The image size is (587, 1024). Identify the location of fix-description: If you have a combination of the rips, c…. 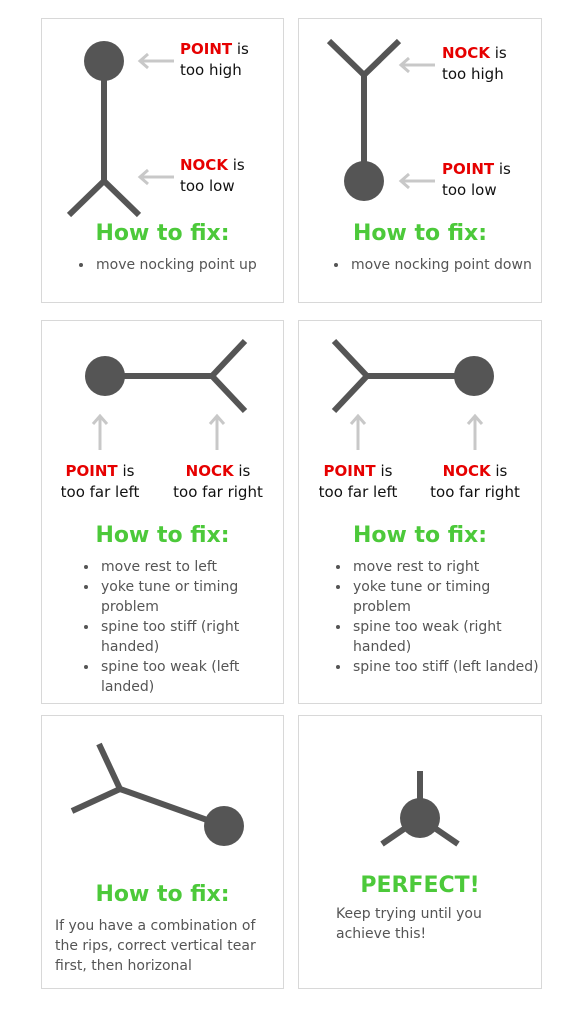
(155, 946).